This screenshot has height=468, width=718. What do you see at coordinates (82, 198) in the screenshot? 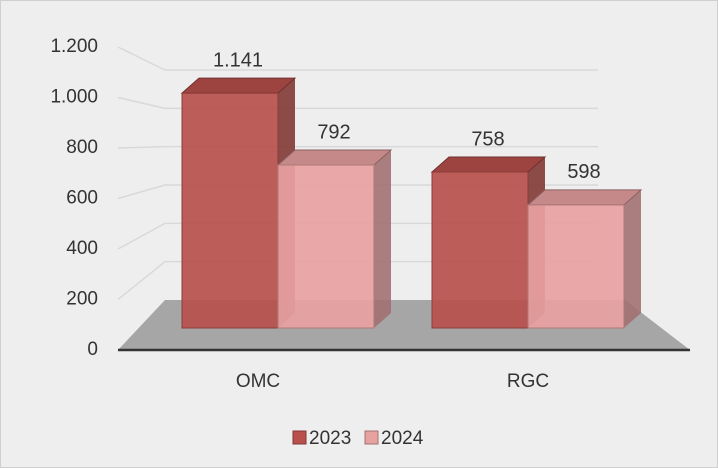
I see `y-tick-label: 600` at bounding box center [82, 198].